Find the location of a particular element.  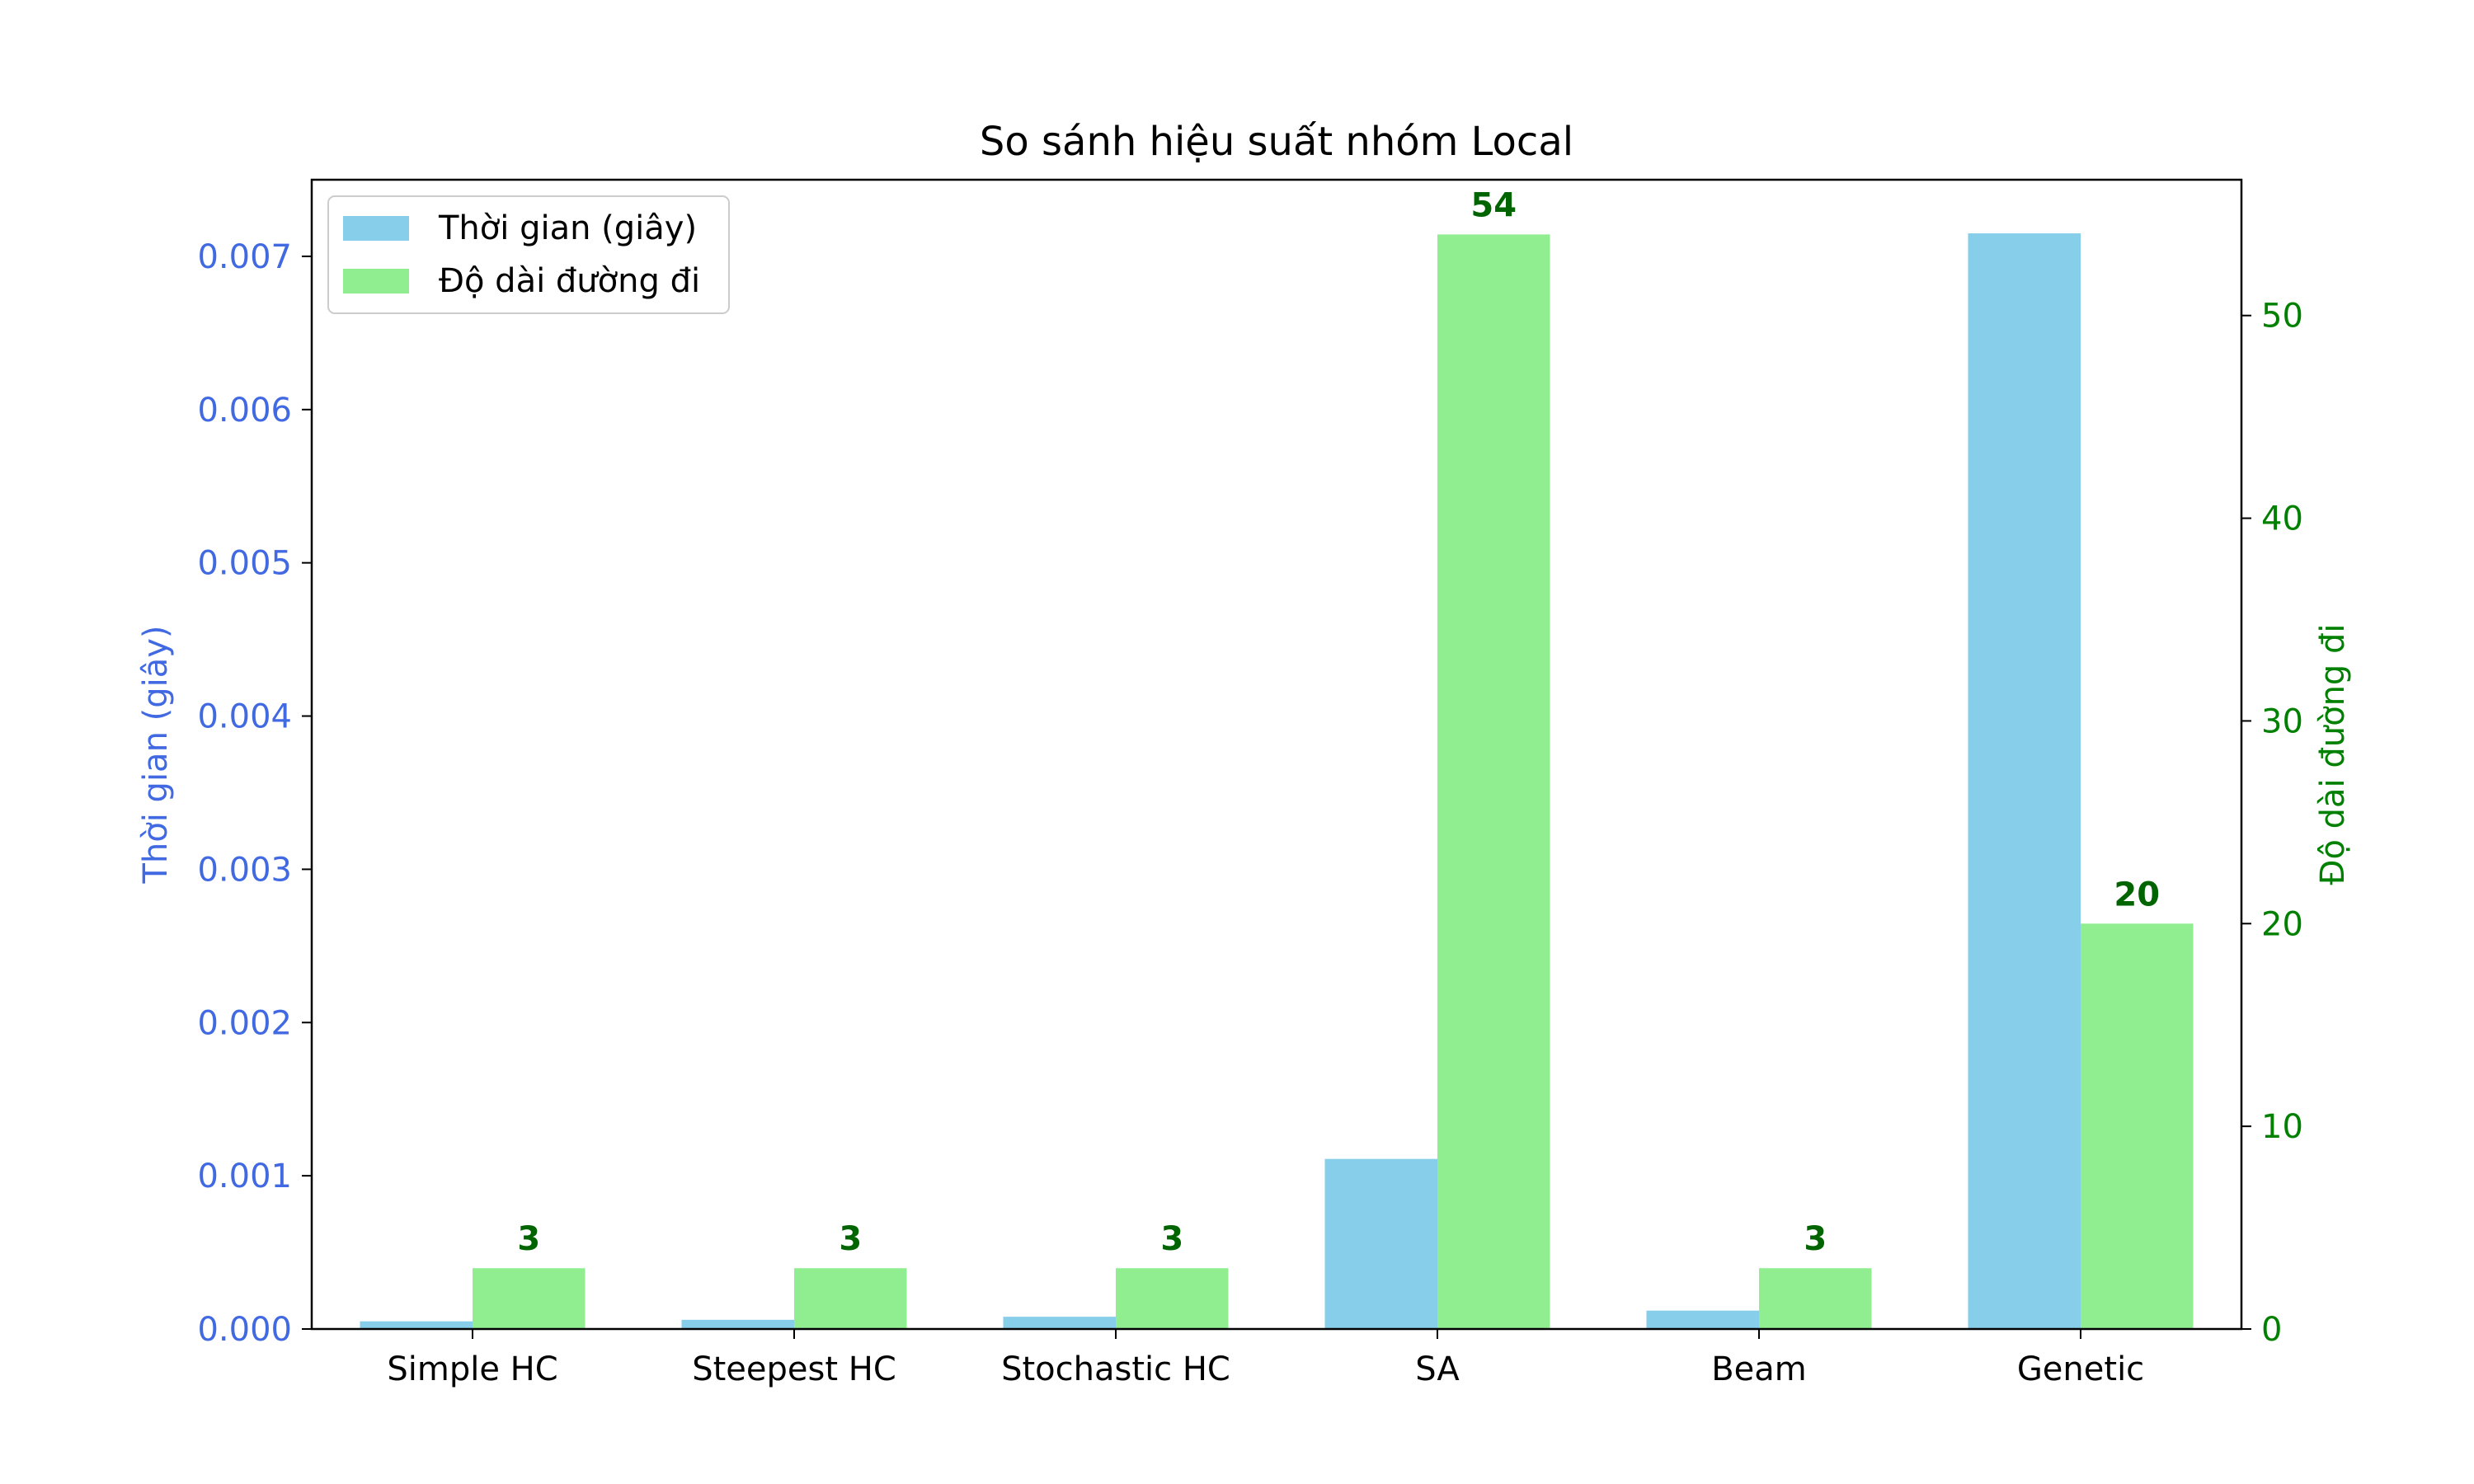

x-tick-label: Beam is located at coordinates (1759, 1369).